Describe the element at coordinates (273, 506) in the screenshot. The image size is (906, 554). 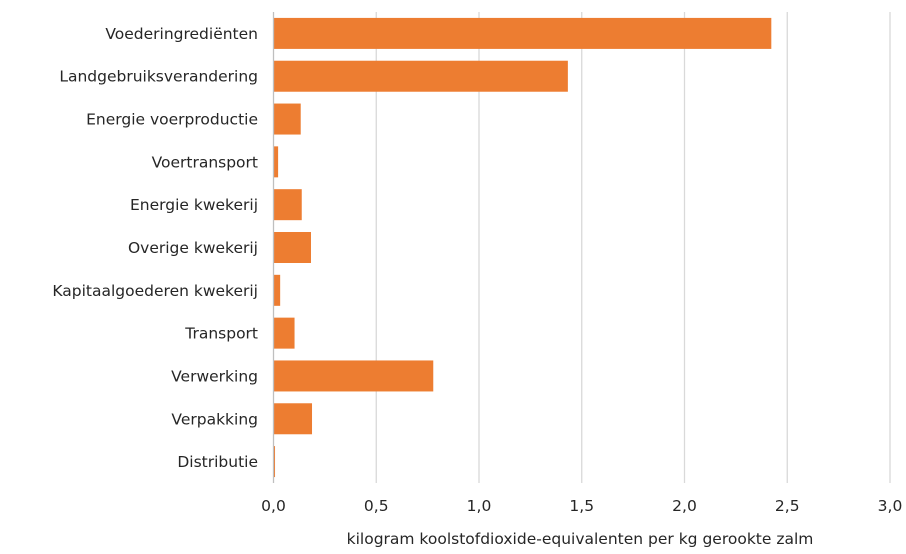
I see `x-tick-label: 0,0` at that location.